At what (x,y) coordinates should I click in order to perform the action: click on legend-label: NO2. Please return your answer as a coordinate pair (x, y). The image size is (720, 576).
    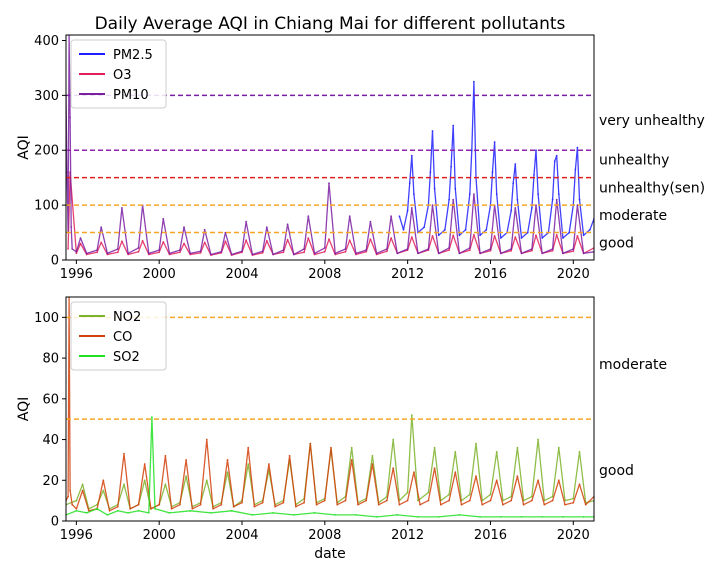
    Looking at the image, I should click on (127, 317).